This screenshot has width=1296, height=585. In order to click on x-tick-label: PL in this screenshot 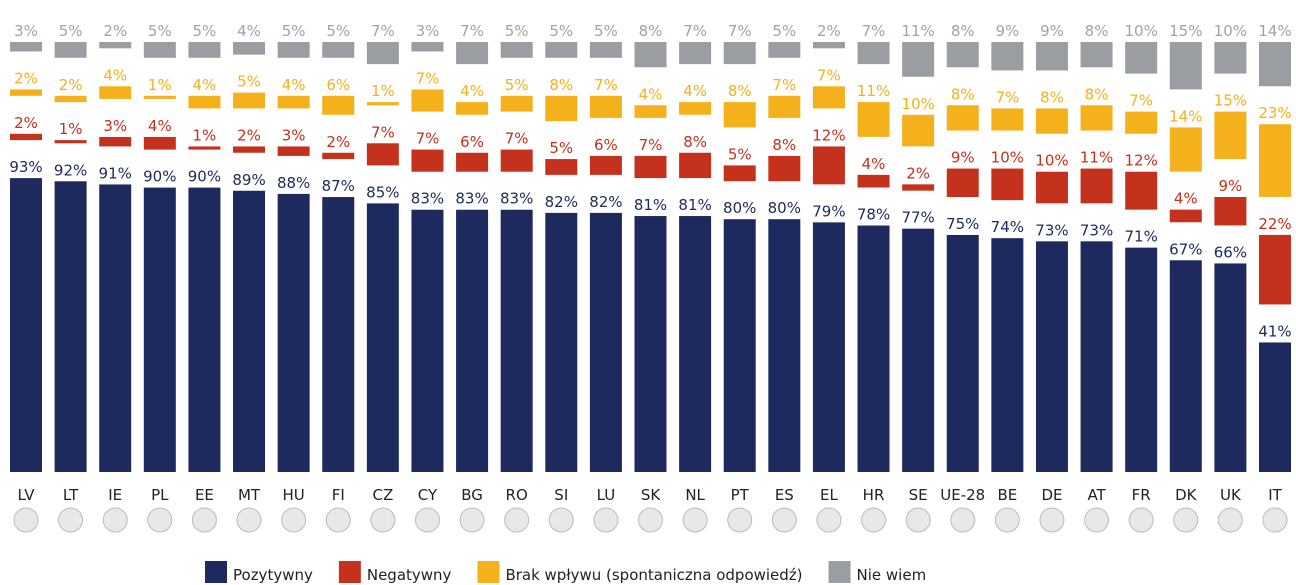, I will do `click(160, 495)`.